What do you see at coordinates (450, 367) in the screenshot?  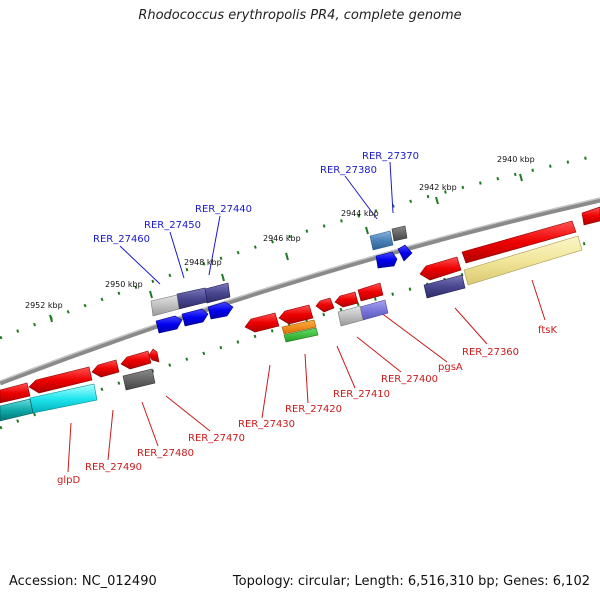 I see `gene-label: pgsA` at bounding box center [450, 367].